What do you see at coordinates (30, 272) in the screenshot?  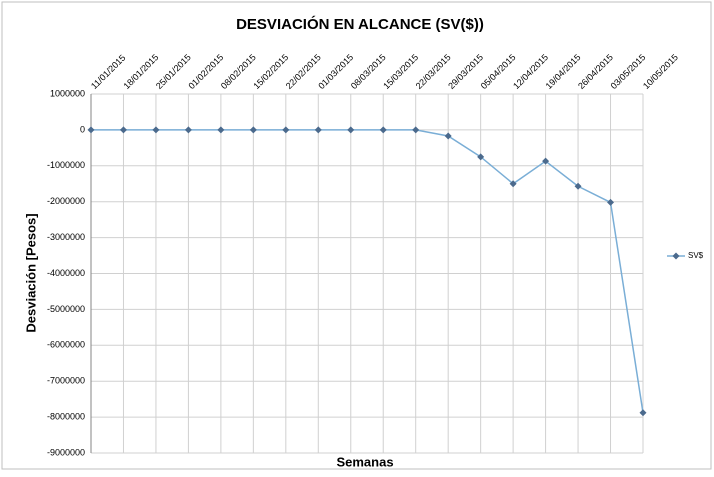 I see `y-axis-label: Desviación [Pesos]` at bounding box center [30, 272].